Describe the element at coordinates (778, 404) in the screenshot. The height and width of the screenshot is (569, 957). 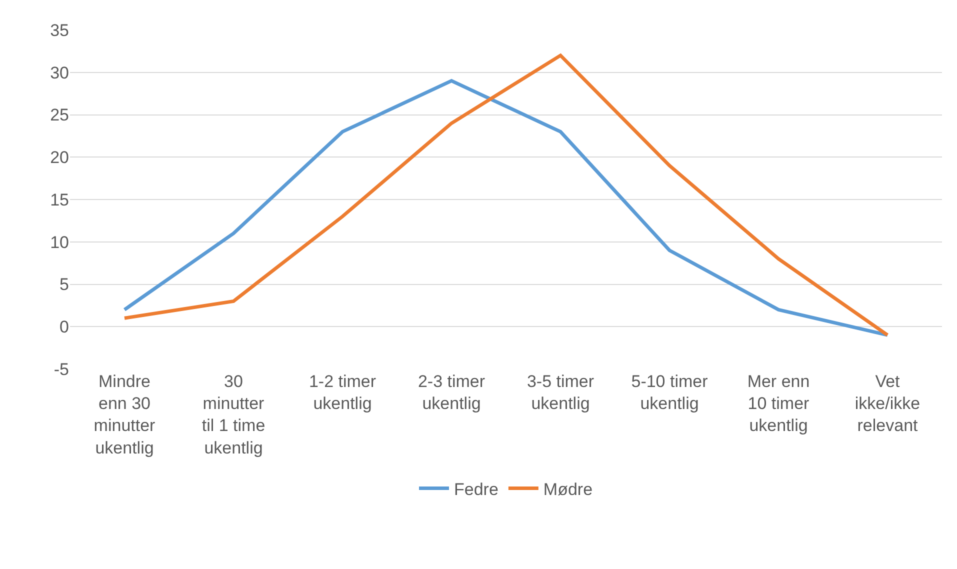
I see `x-tick-label: Mer enn 10 timer ukentlig` at that location.